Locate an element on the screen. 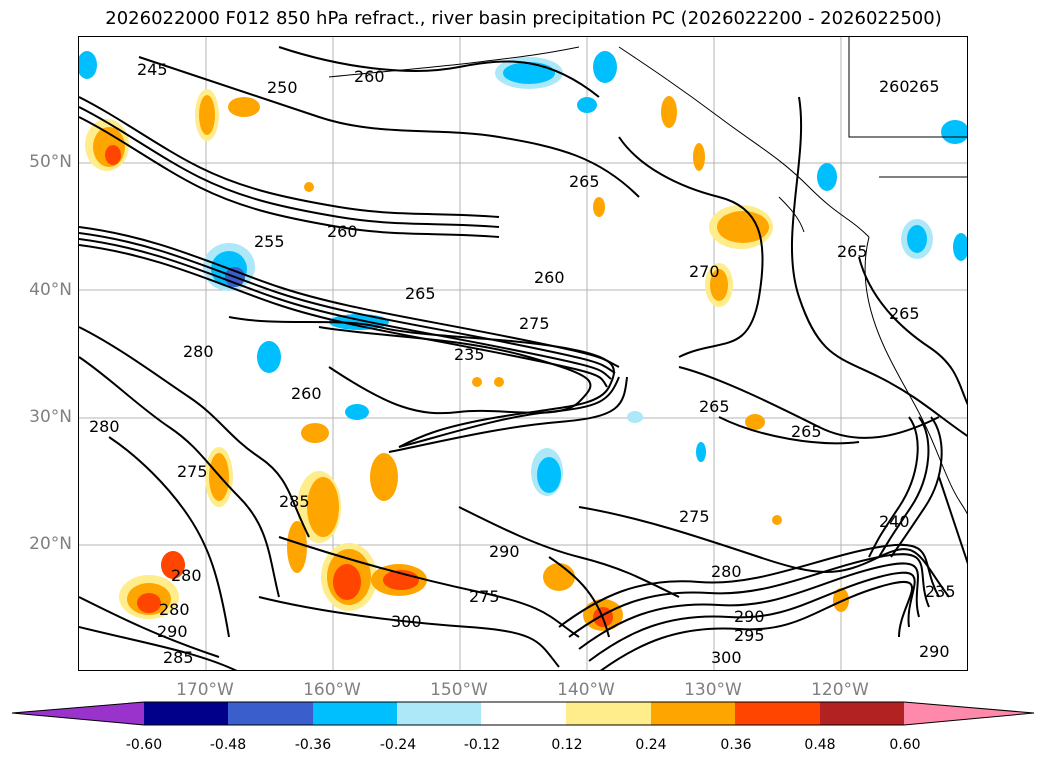 The image size is (1047, 765). colorbar-tick-label: -0.36 is located at coordinates (313, 745).